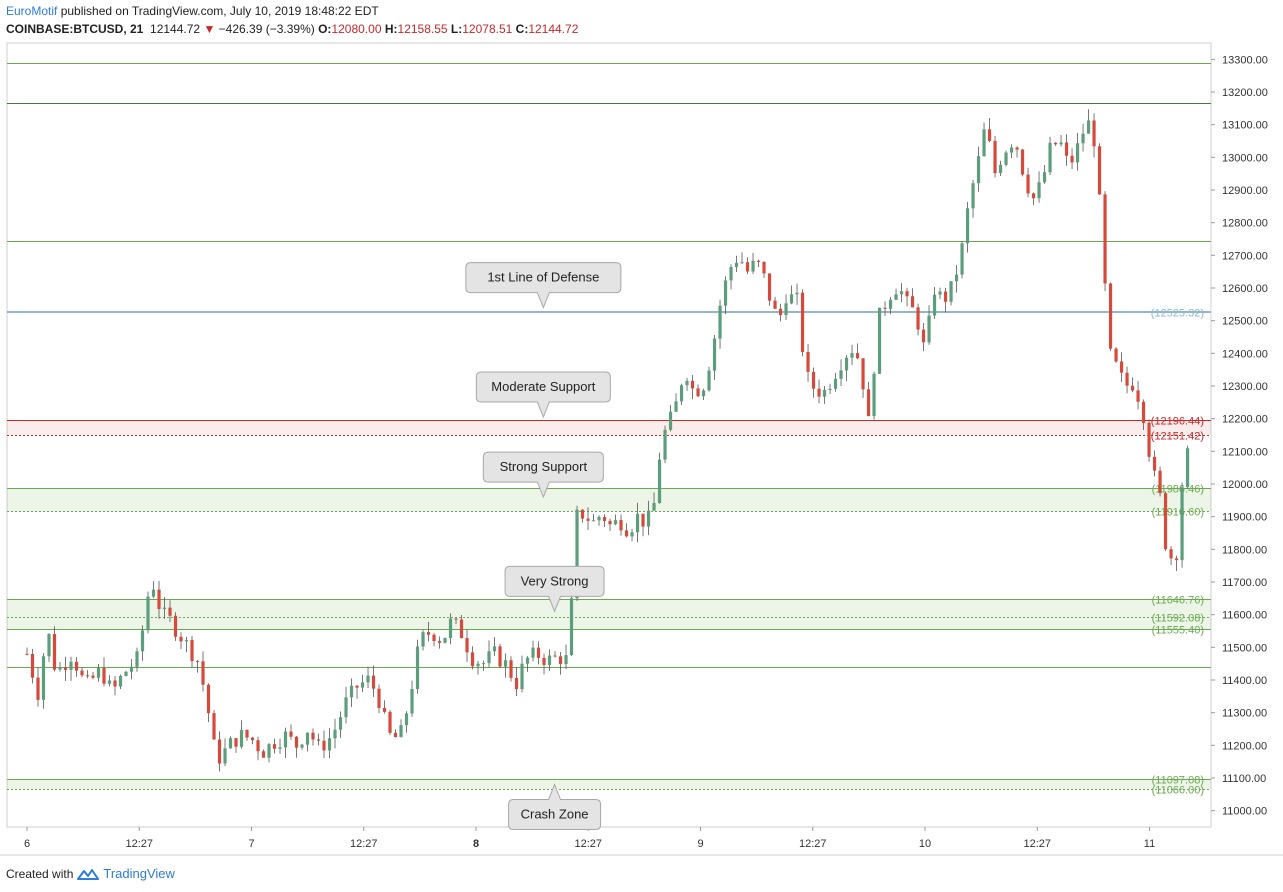 The height and width of the screenshot is (892, 1283). I want to click on y-tick-label: 12800.00, so click(1245, 224).